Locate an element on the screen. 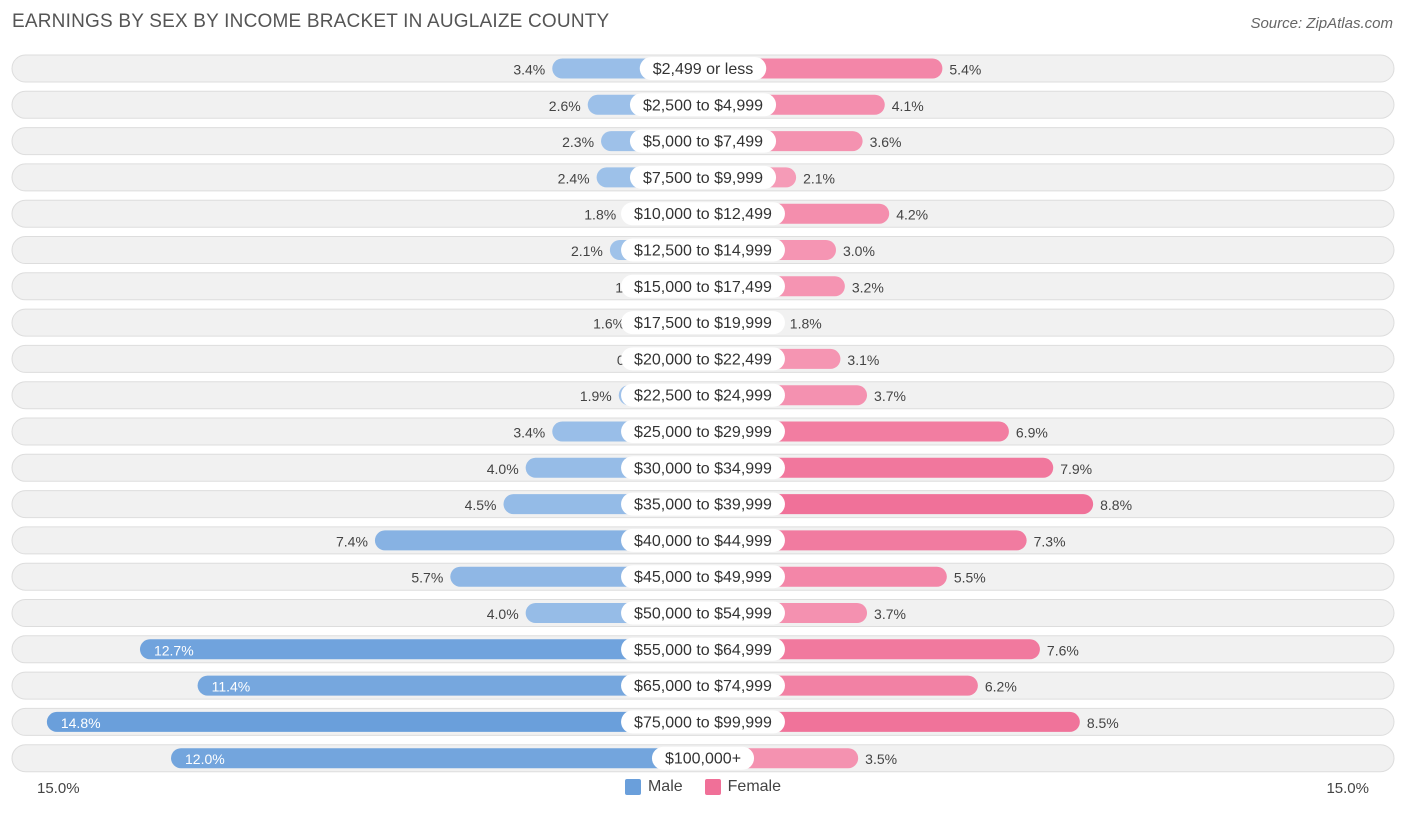 The width and height of the screenshot is (1406, 813). legend-item-male: Male is located at coordinates (653, 787).